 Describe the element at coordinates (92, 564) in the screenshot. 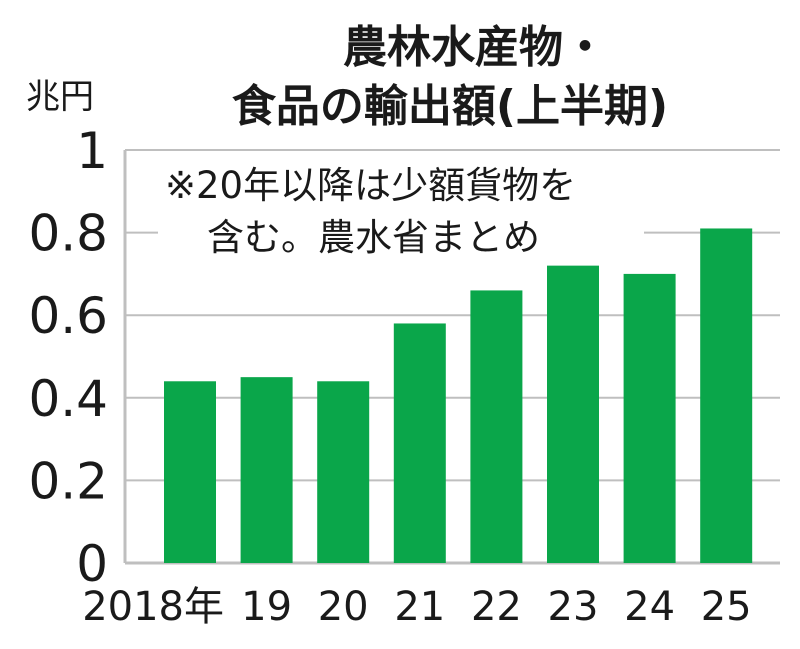

I see `y-tick-label: 0` at that location.